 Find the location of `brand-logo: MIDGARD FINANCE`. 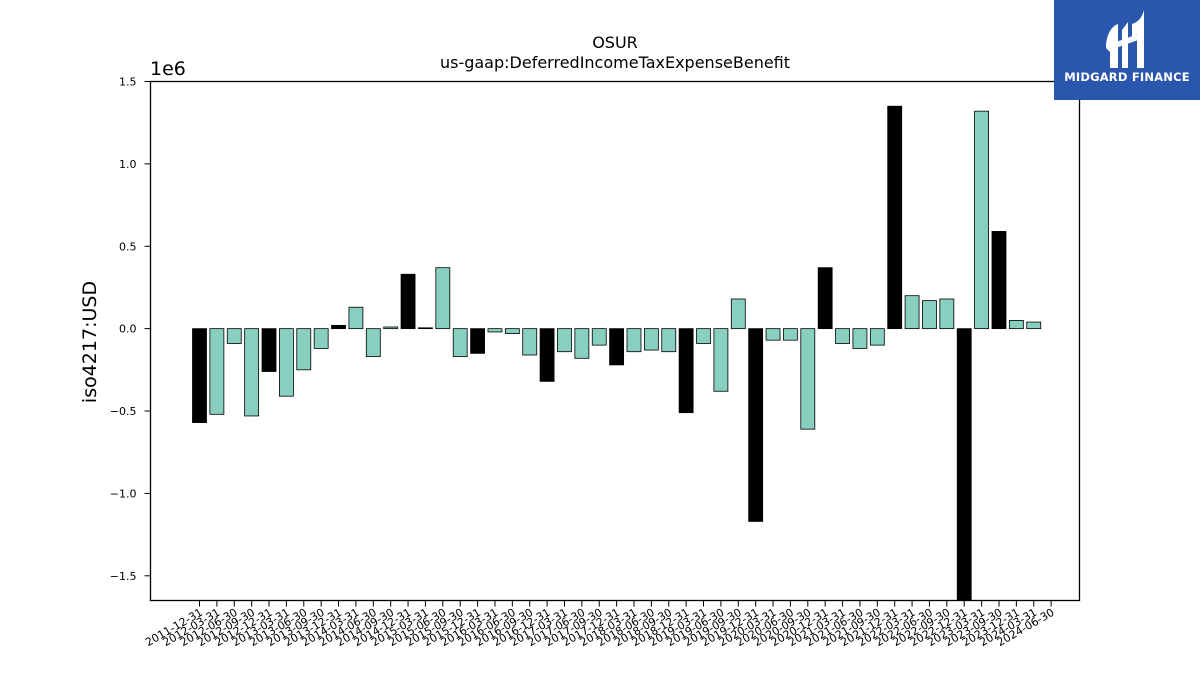

brand-logo: MIDGARD FINANCE is located at coordinates (1127, 50).